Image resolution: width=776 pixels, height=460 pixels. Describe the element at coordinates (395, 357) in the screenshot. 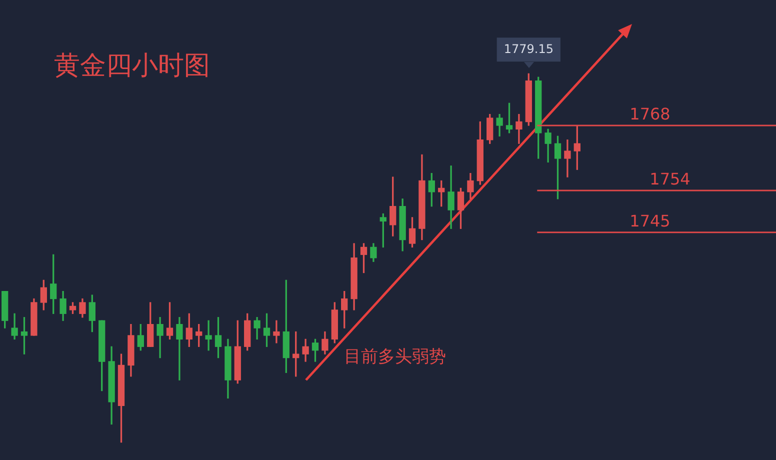

I see `annotation: 目前多头弱势` at that location.